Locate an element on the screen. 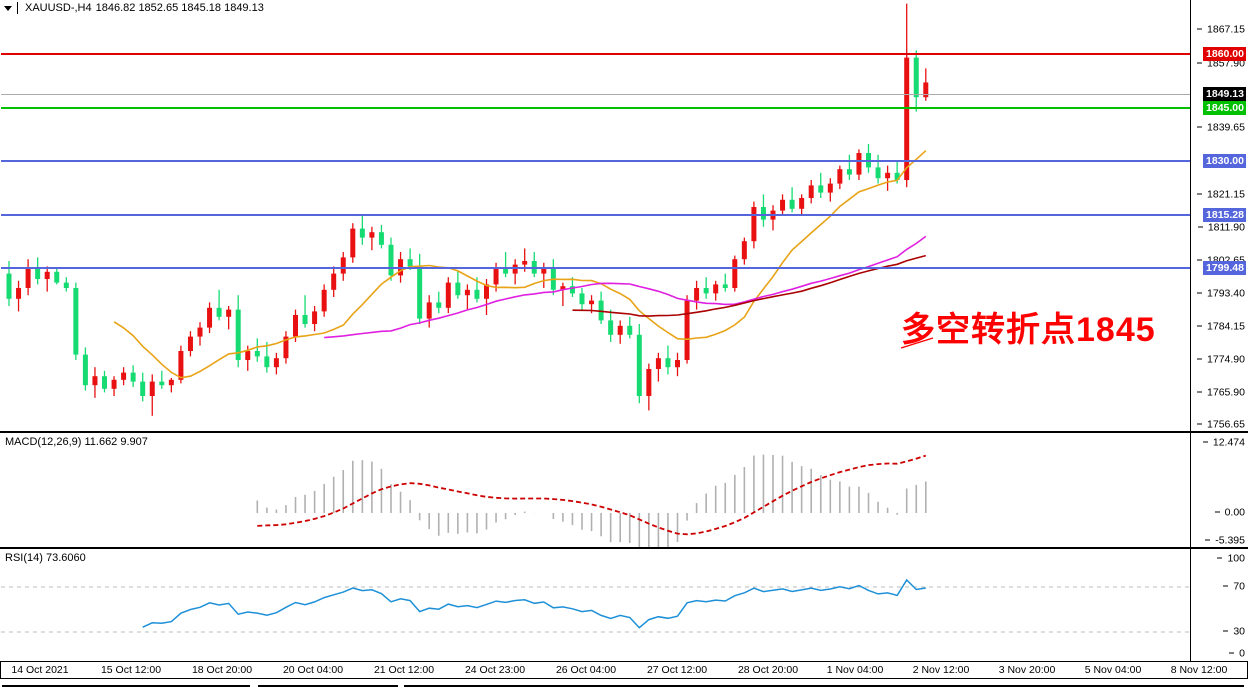 Image resolution: width=1248 pixels, height=687 pixels. rsi-series is located at coordinates (595, 605).